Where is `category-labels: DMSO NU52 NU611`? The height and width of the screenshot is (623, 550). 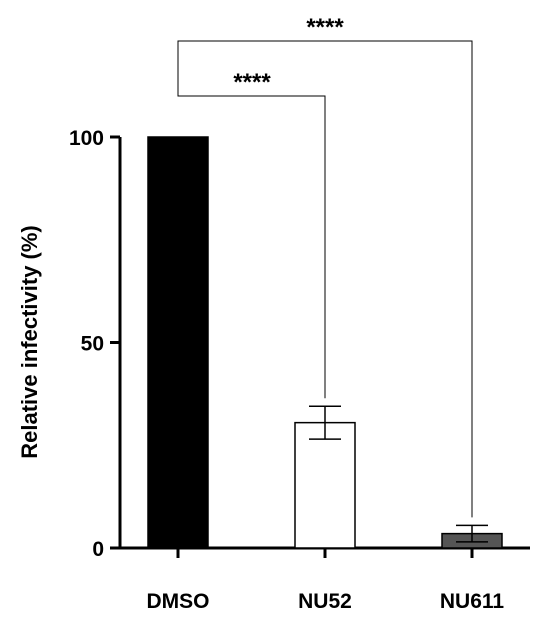
category-labels: DMSO NU52 NU611 is located at coordinates (326, 601).